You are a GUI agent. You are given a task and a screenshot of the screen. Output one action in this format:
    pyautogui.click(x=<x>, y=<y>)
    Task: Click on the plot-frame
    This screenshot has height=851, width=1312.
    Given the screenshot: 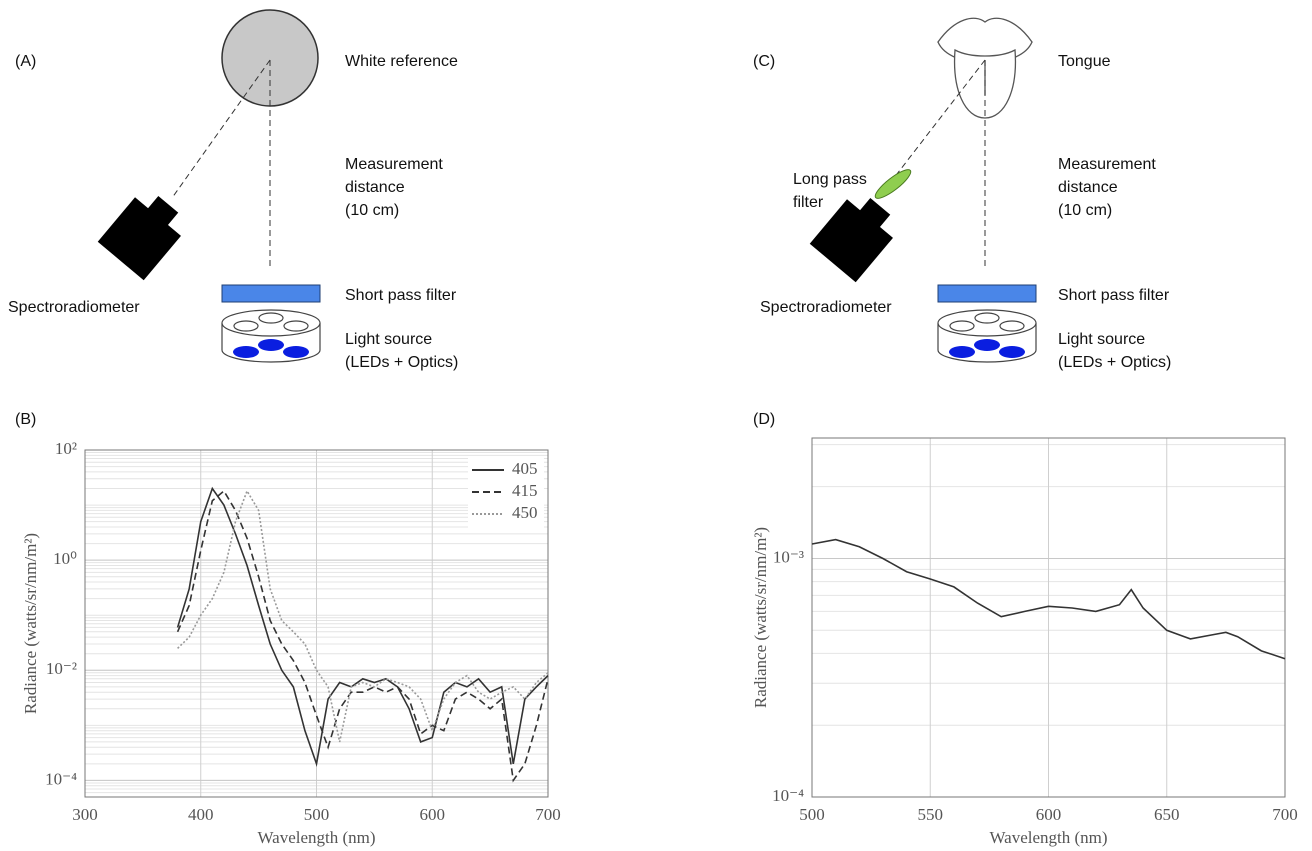 What is the action you would take?
    pyautogui.click(x=316, y=623)
    